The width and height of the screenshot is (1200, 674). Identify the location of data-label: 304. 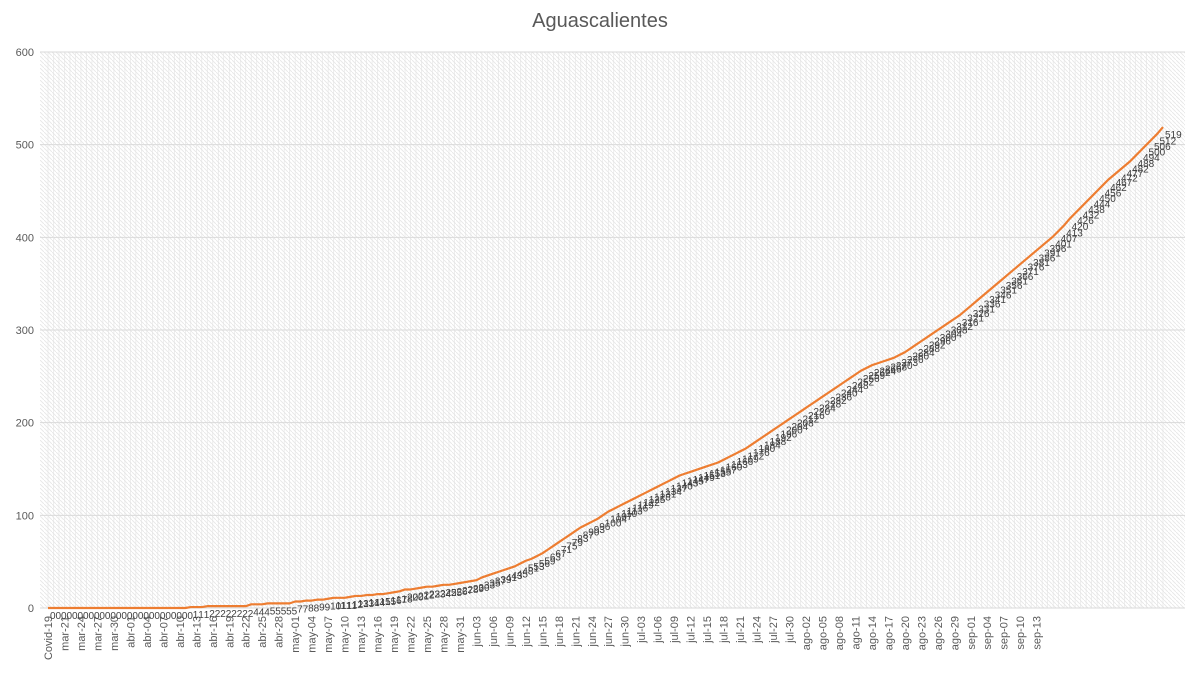
(953, 334).